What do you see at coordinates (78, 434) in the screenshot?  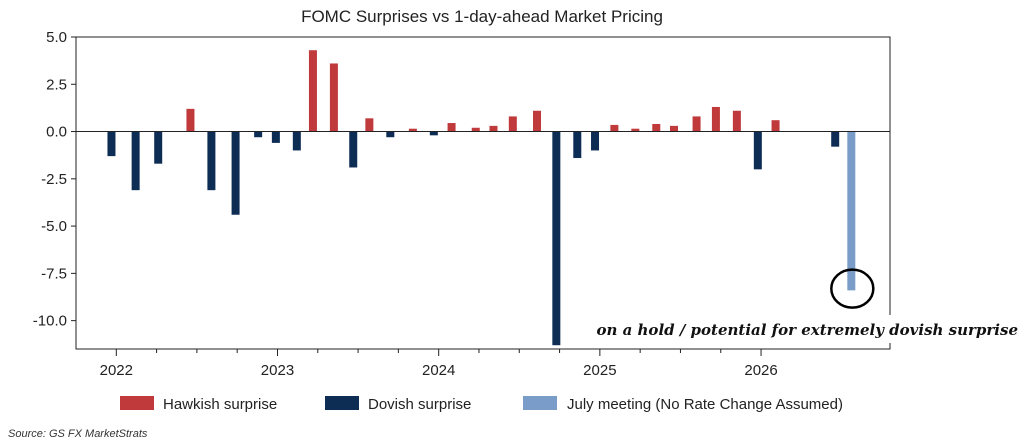 I see `source-note: Source: GS FX MarketStrats` at bounding box center [78, 434].